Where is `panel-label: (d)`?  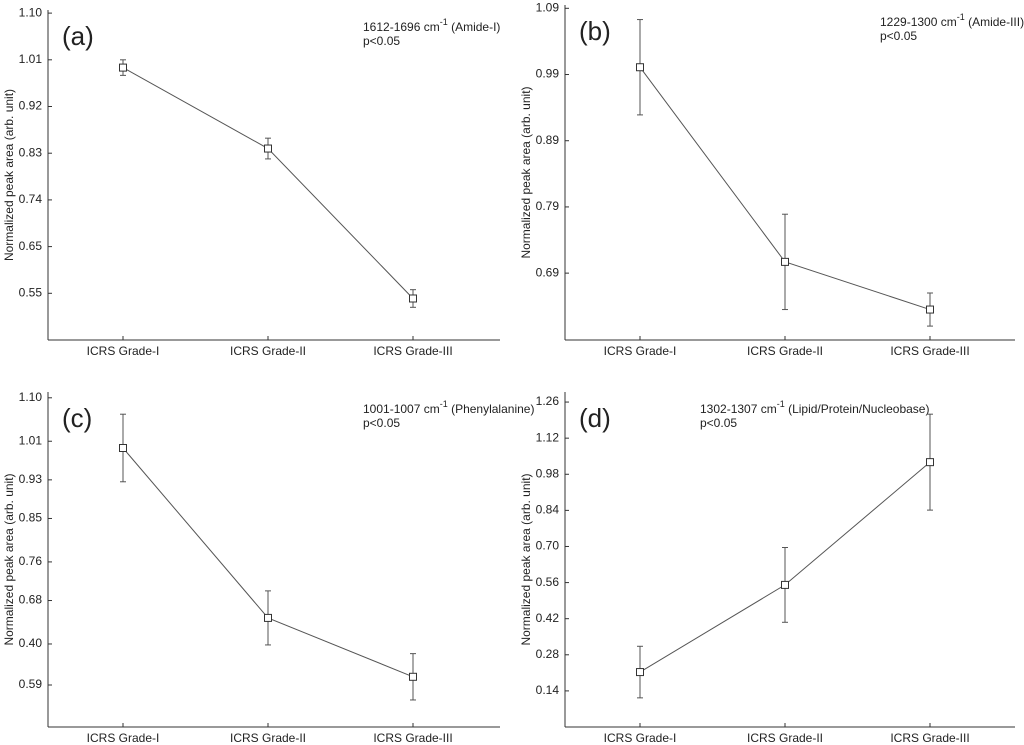
panel-label: (d) is located at coordinates (595, 418).